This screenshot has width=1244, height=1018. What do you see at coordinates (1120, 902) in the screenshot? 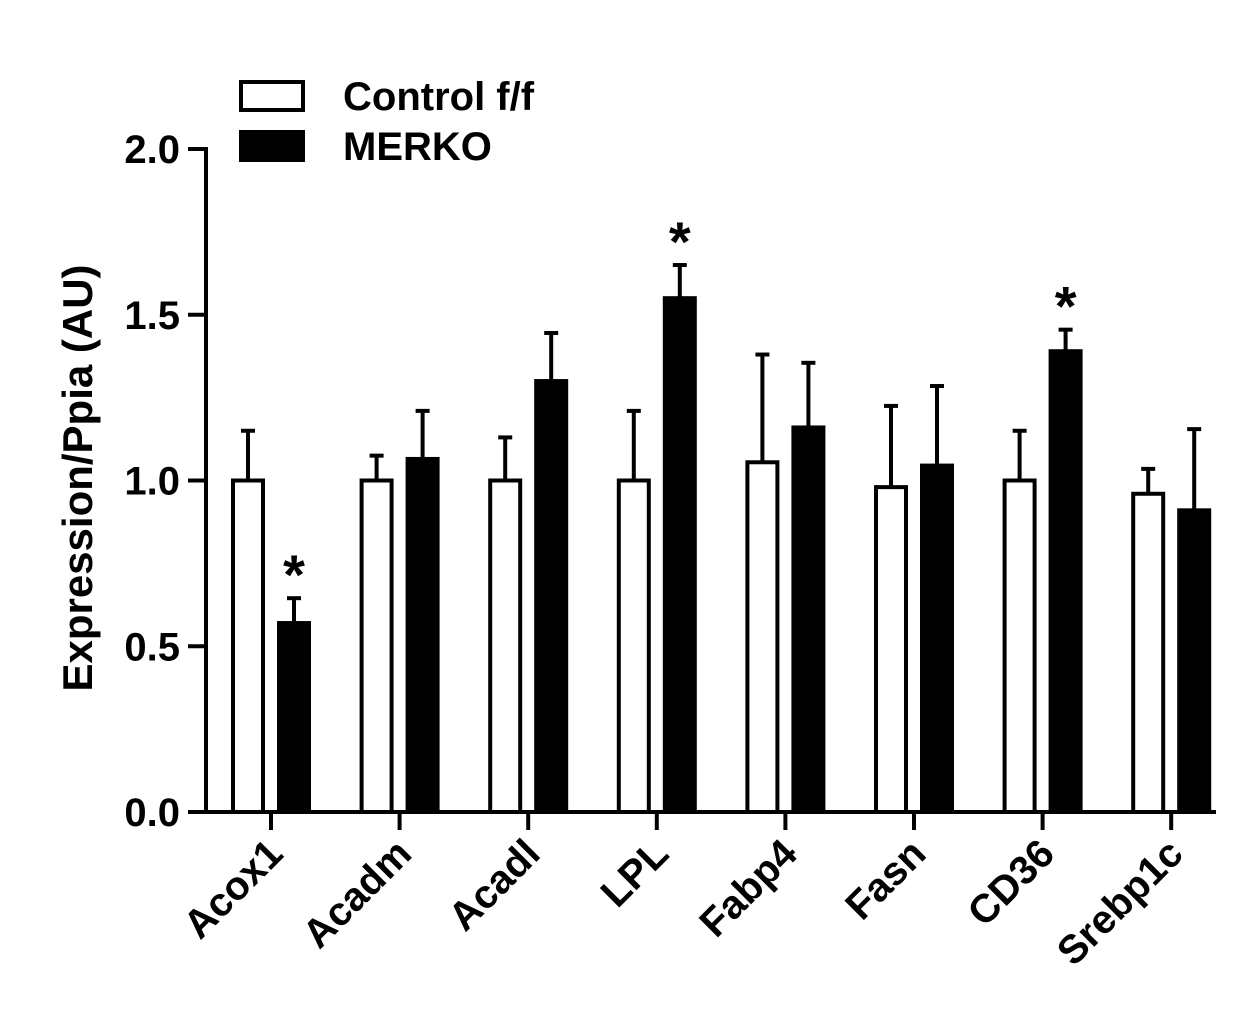
I see `x-tick-label: Srebp1c` at bounding box center [1120, 902].